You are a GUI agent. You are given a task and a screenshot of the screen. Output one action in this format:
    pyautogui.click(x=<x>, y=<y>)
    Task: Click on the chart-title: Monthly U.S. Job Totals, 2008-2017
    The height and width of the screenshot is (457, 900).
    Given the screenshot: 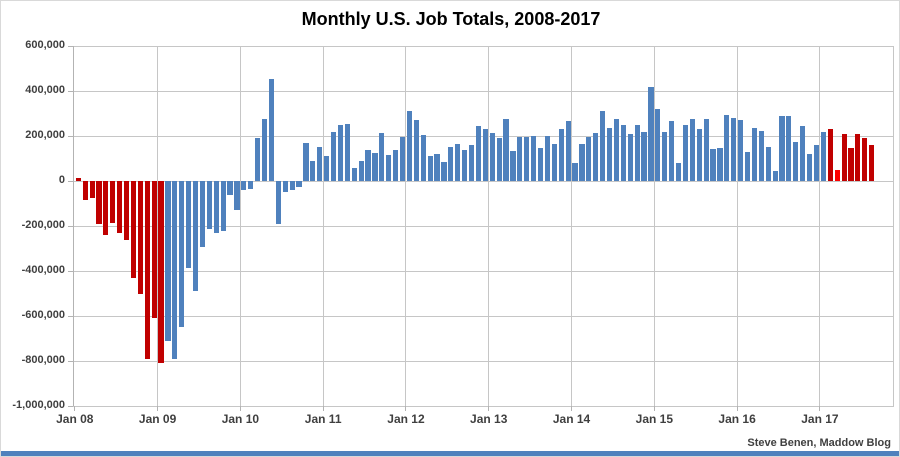 What is the action you would take?
    pyautogui.click(x=451, y=19)
    